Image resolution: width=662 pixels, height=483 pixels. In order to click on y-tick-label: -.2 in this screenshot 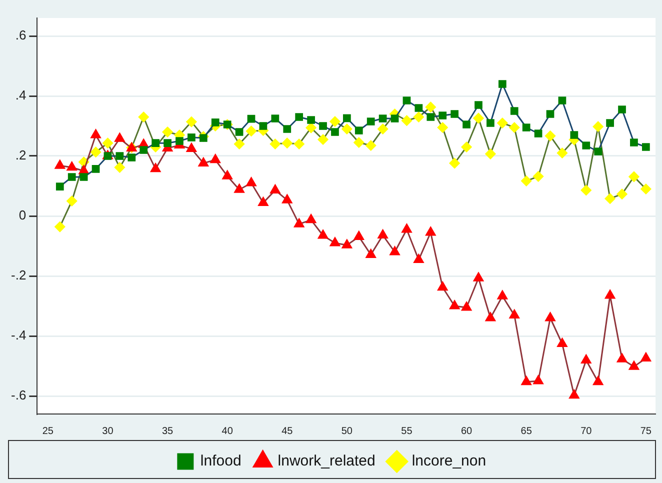, I will do `click(18, 275)`.